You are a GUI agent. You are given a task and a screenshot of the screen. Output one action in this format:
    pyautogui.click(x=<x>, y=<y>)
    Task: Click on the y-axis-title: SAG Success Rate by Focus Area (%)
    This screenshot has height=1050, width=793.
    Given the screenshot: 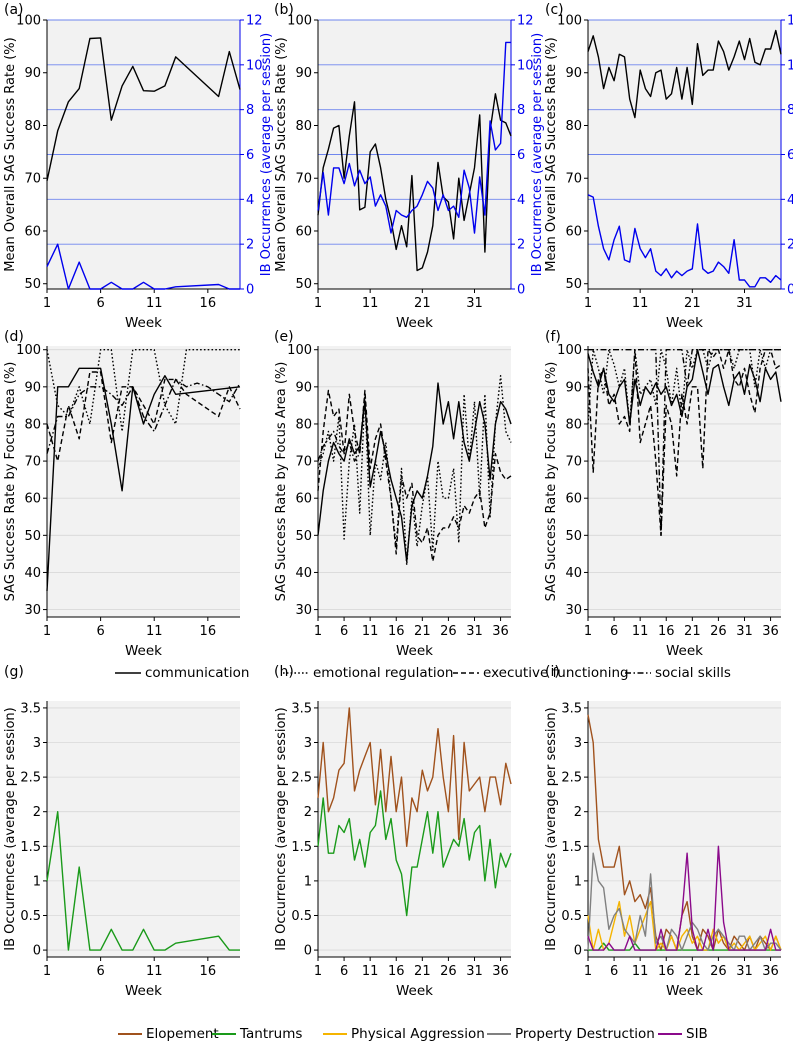 What is the action you would take?
    pyautogui.click(x=551, y=482)
    